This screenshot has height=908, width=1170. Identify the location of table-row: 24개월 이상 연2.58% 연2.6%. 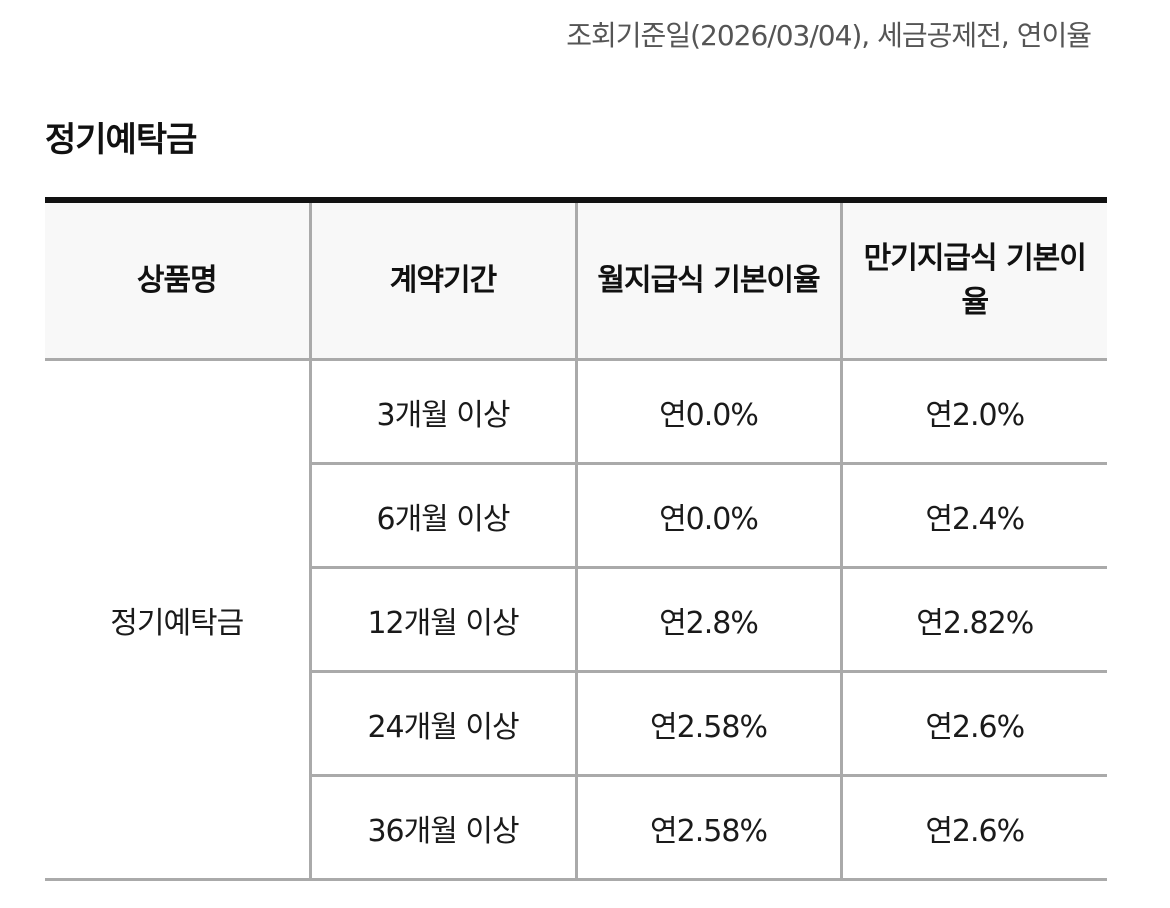
(576, 724).